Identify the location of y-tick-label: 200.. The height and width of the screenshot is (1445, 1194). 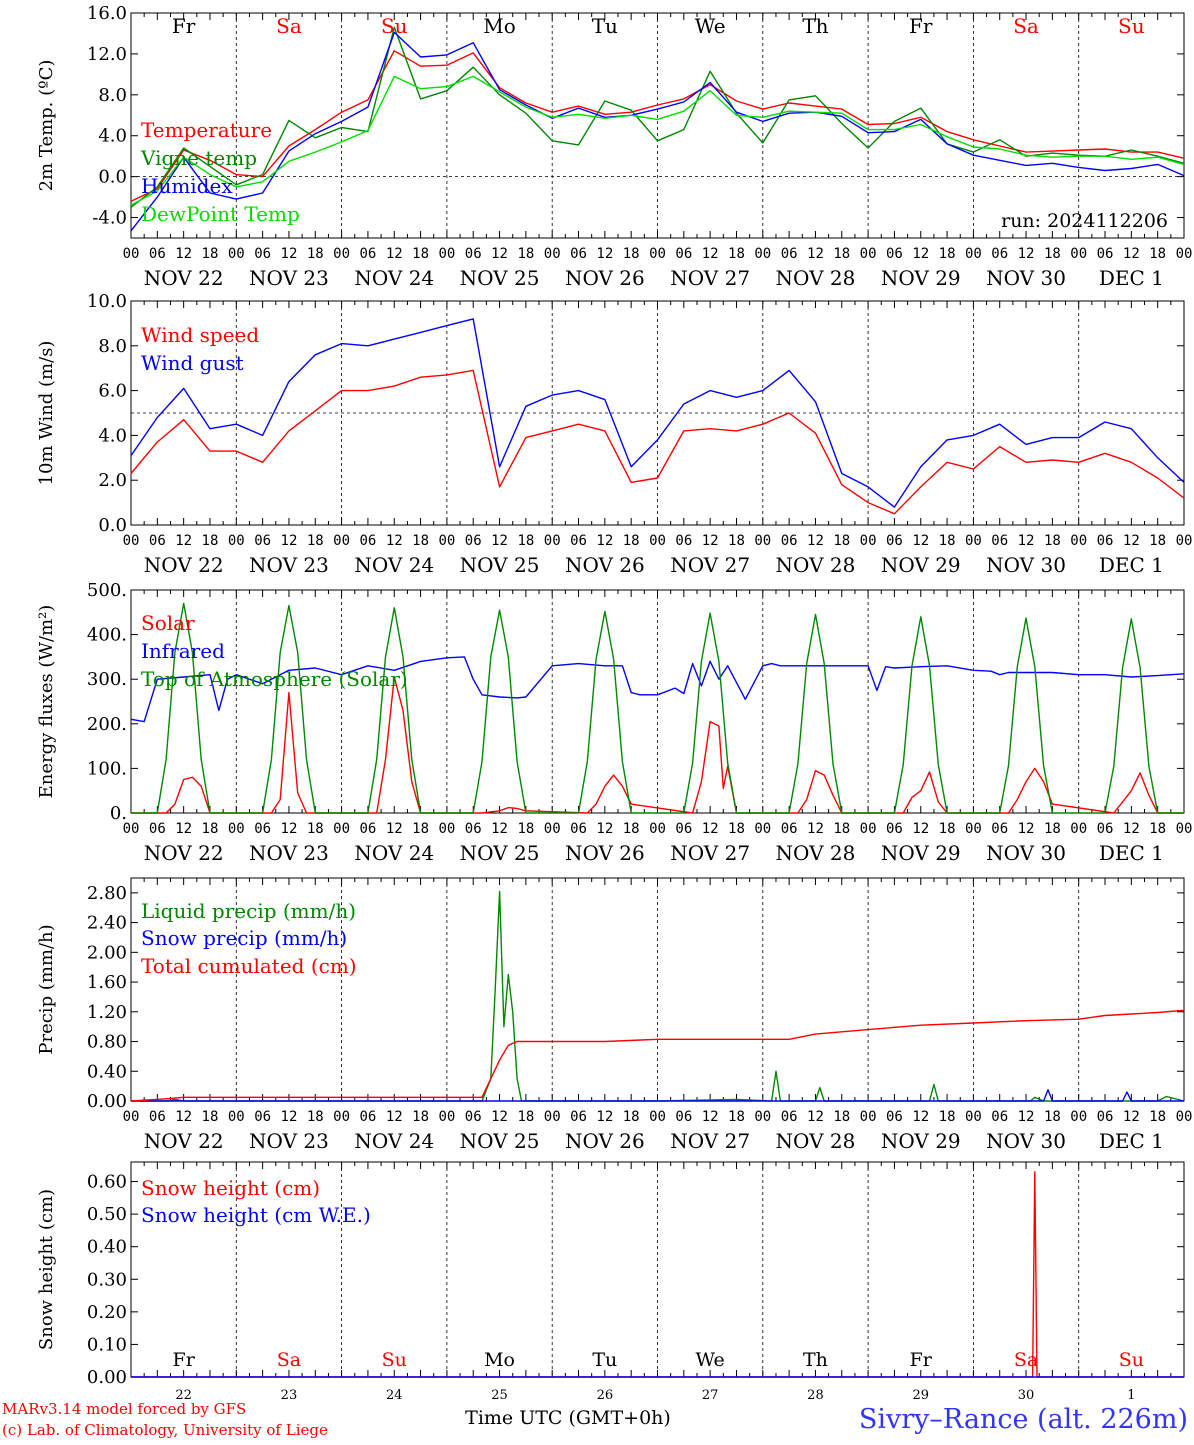
(107, 724).